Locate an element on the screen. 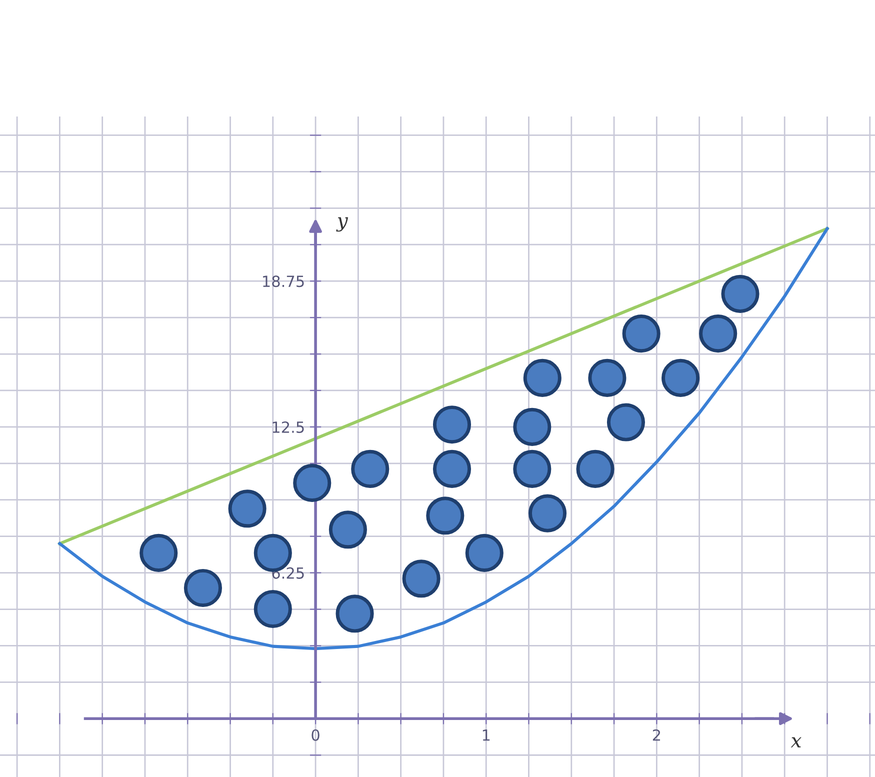  y-axis-title: y is located at coordinates (342, 224).